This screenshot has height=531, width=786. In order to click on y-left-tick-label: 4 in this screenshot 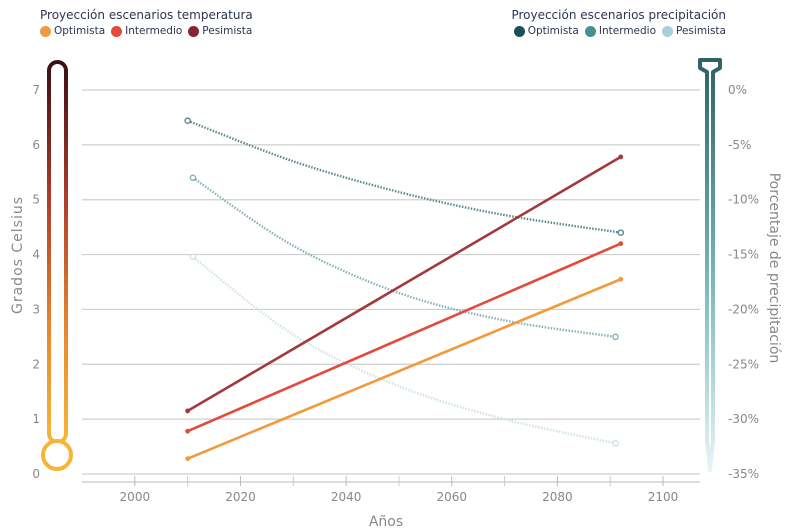, I will do `click(36, 255)`.